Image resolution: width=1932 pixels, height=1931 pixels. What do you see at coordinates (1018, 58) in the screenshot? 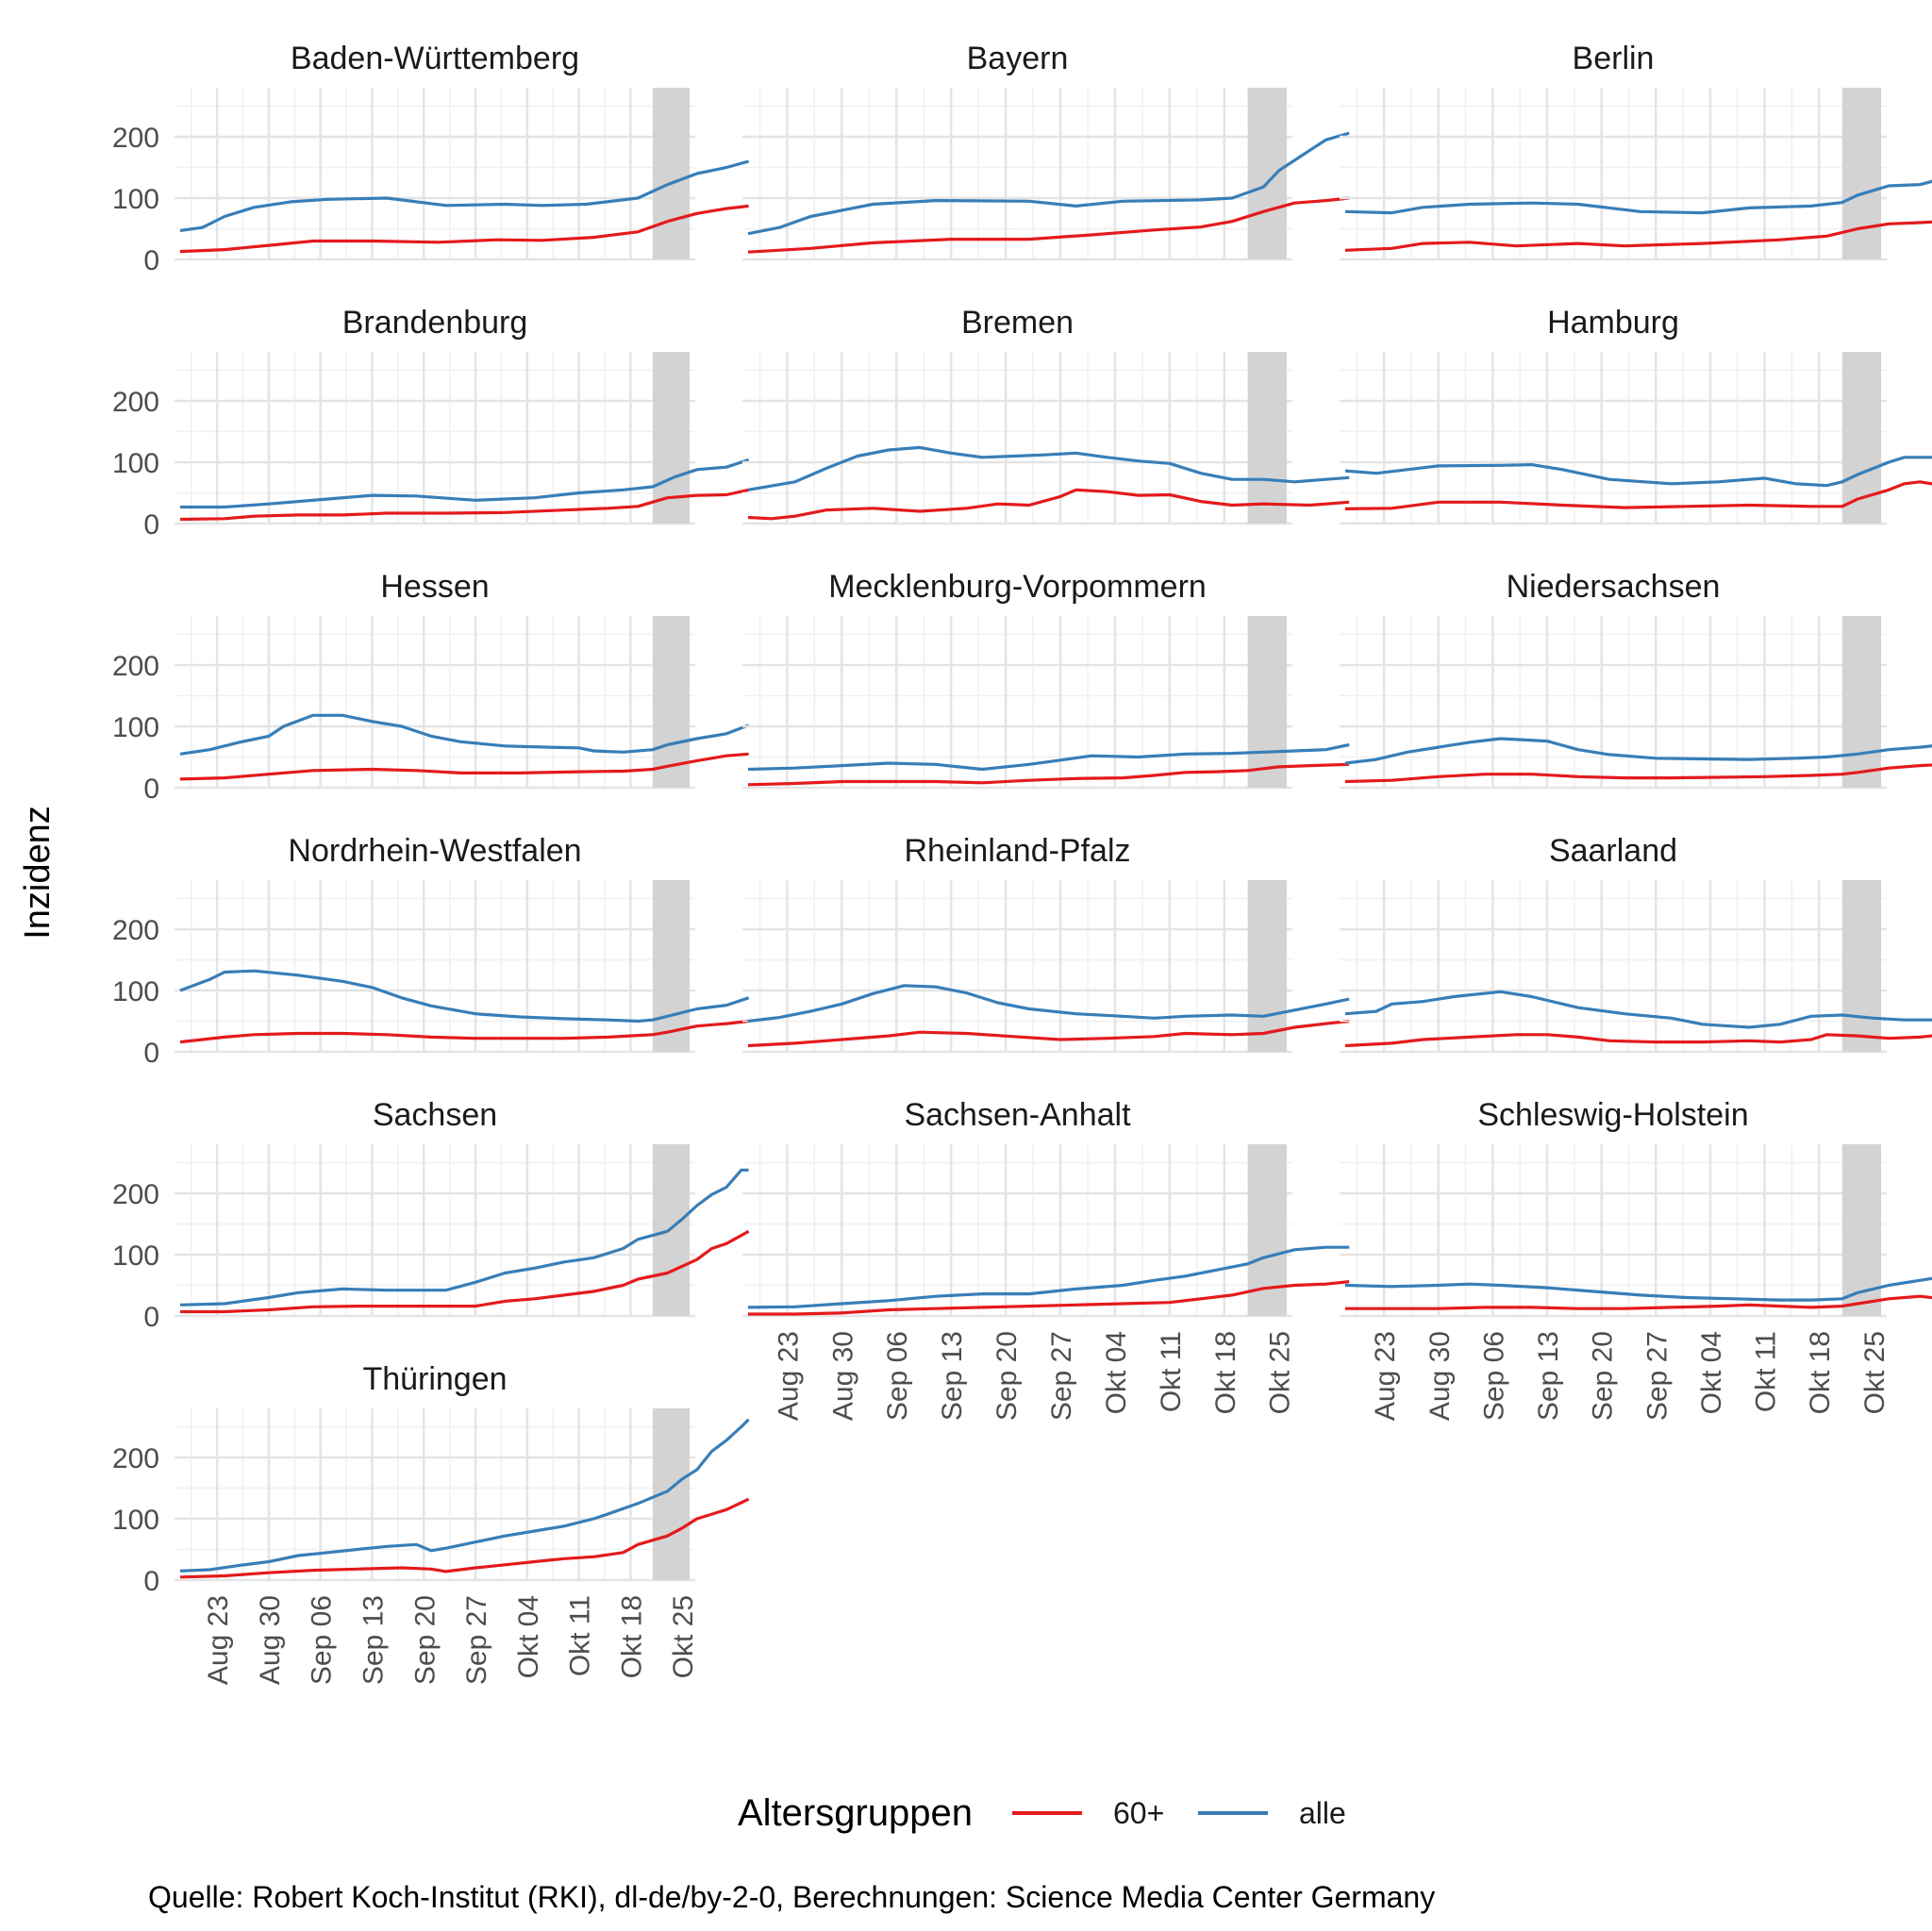
I see `panel-title: Bayern` at bounding box center [1018, 58].